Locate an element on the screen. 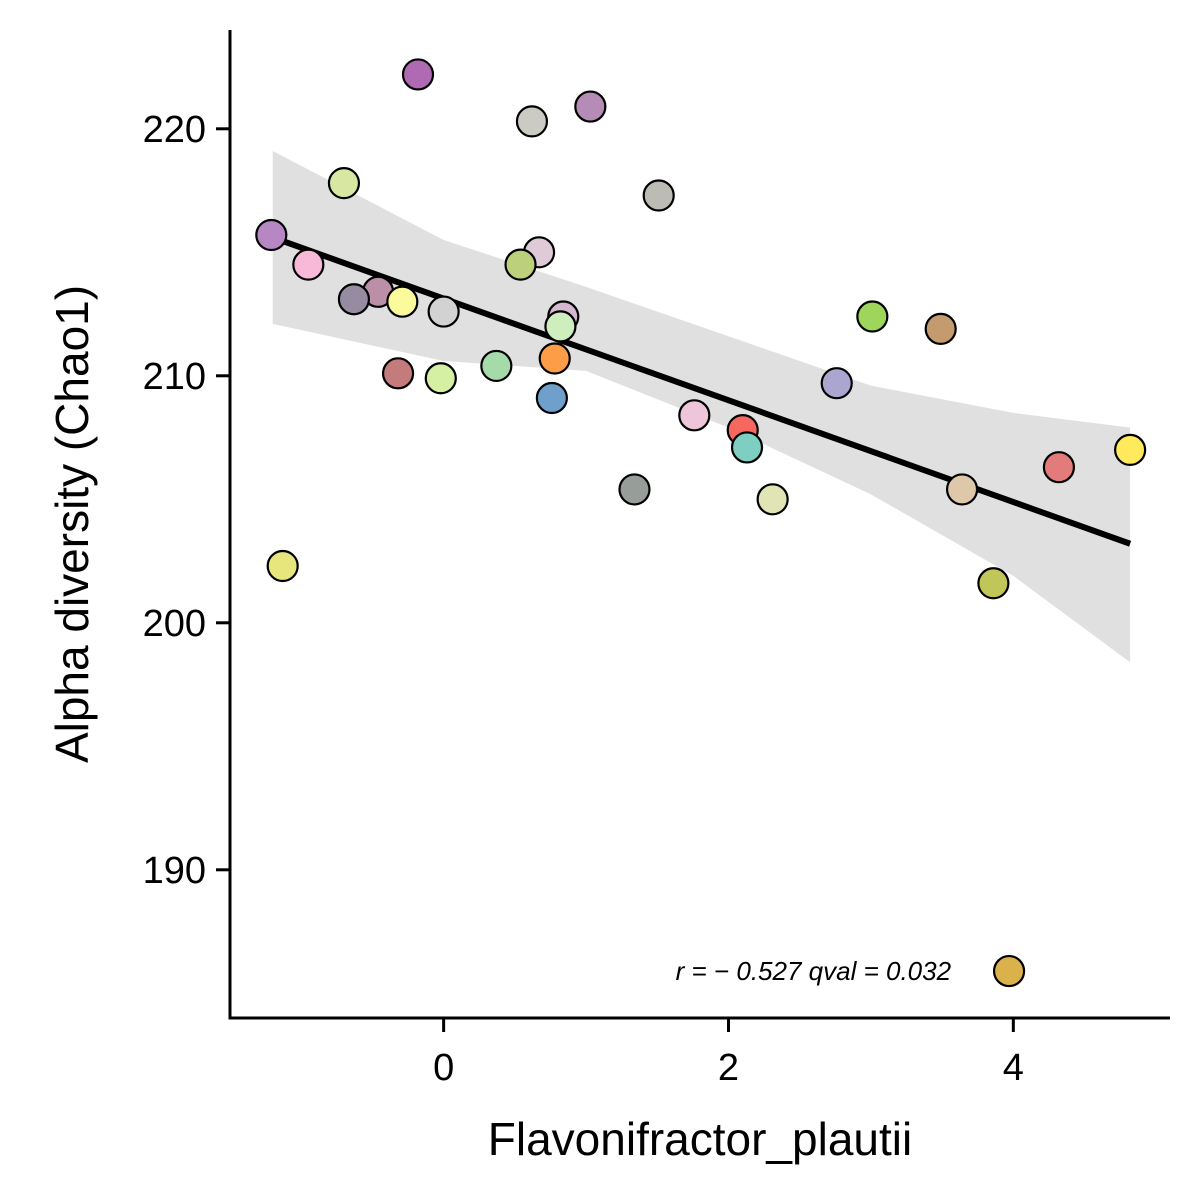  annotation-point is located at coordinates (1009, 971).